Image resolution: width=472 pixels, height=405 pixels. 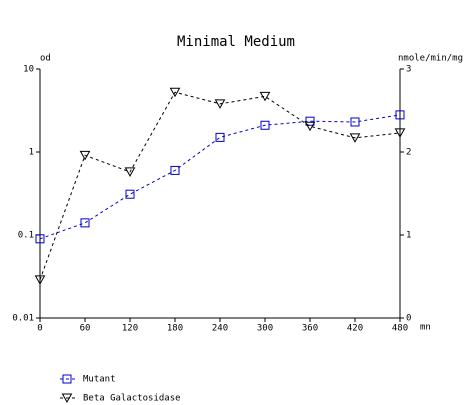 What do you see at coordinates (400, 329) in the screenshot?
I see `x-tick-label: 480` at bounding box center [400, 329].